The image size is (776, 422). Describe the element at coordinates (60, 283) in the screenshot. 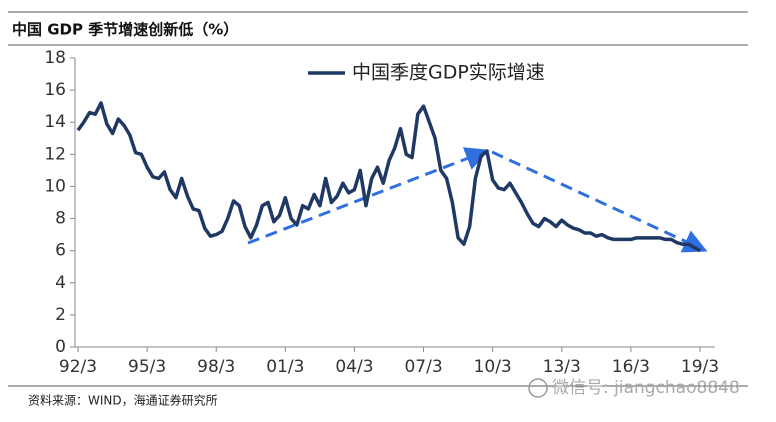

I see `y-tick-label: 4` at that location.